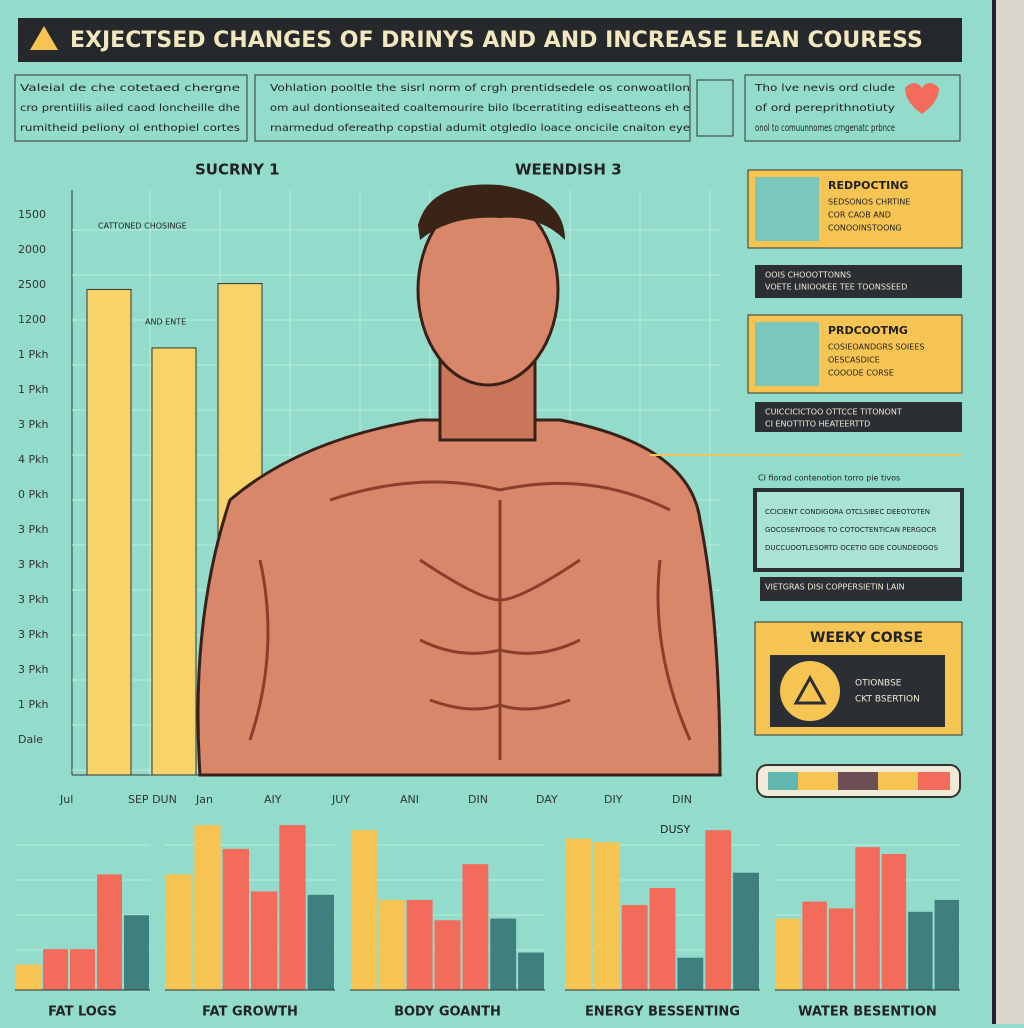 The image size is (1024, 1028). What do you see at coordinates (130, 108) in the screenshot?
I see `label: cro prentiilis ailed caod loncheille dhe` at bounding box center [130, 108].